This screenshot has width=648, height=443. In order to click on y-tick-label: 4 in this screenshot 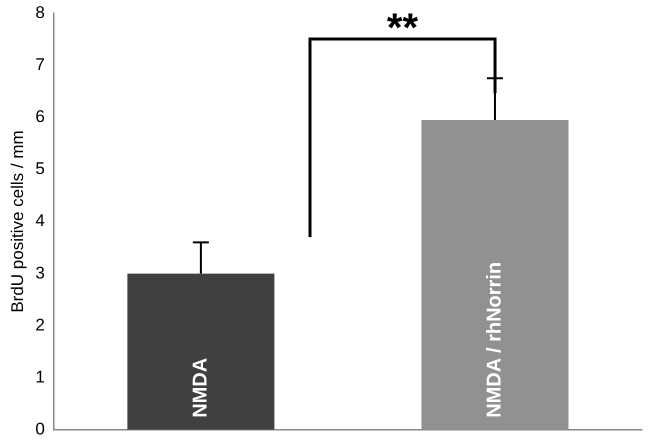, I will do `click(40, 220)`.